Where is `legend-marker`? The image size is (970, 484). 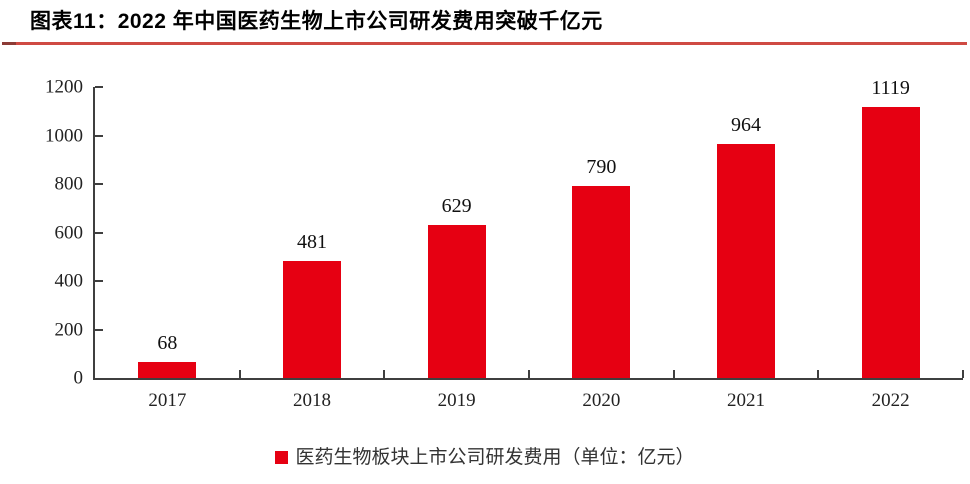 legend-marker is located at coordinates (282, 457).